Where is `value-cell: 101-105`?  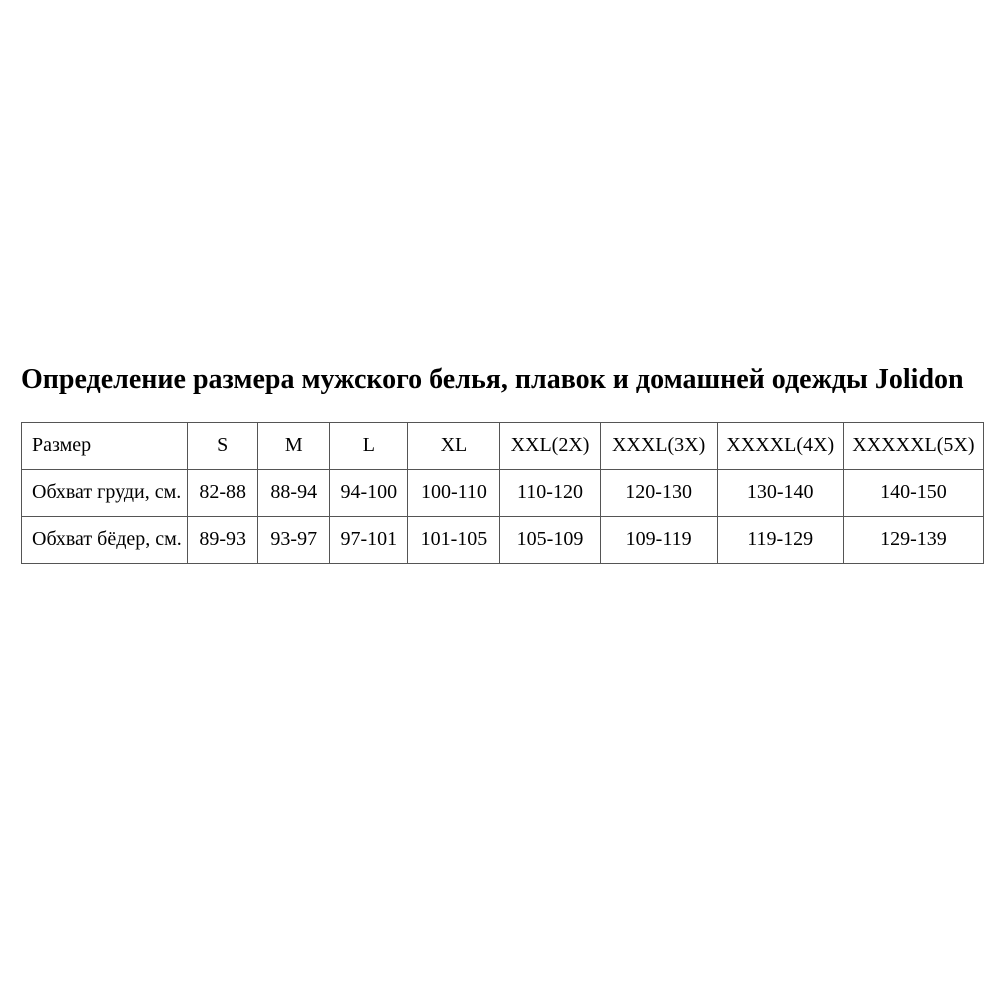 value-cell: 101-105 is located at coordinates (454, 539).